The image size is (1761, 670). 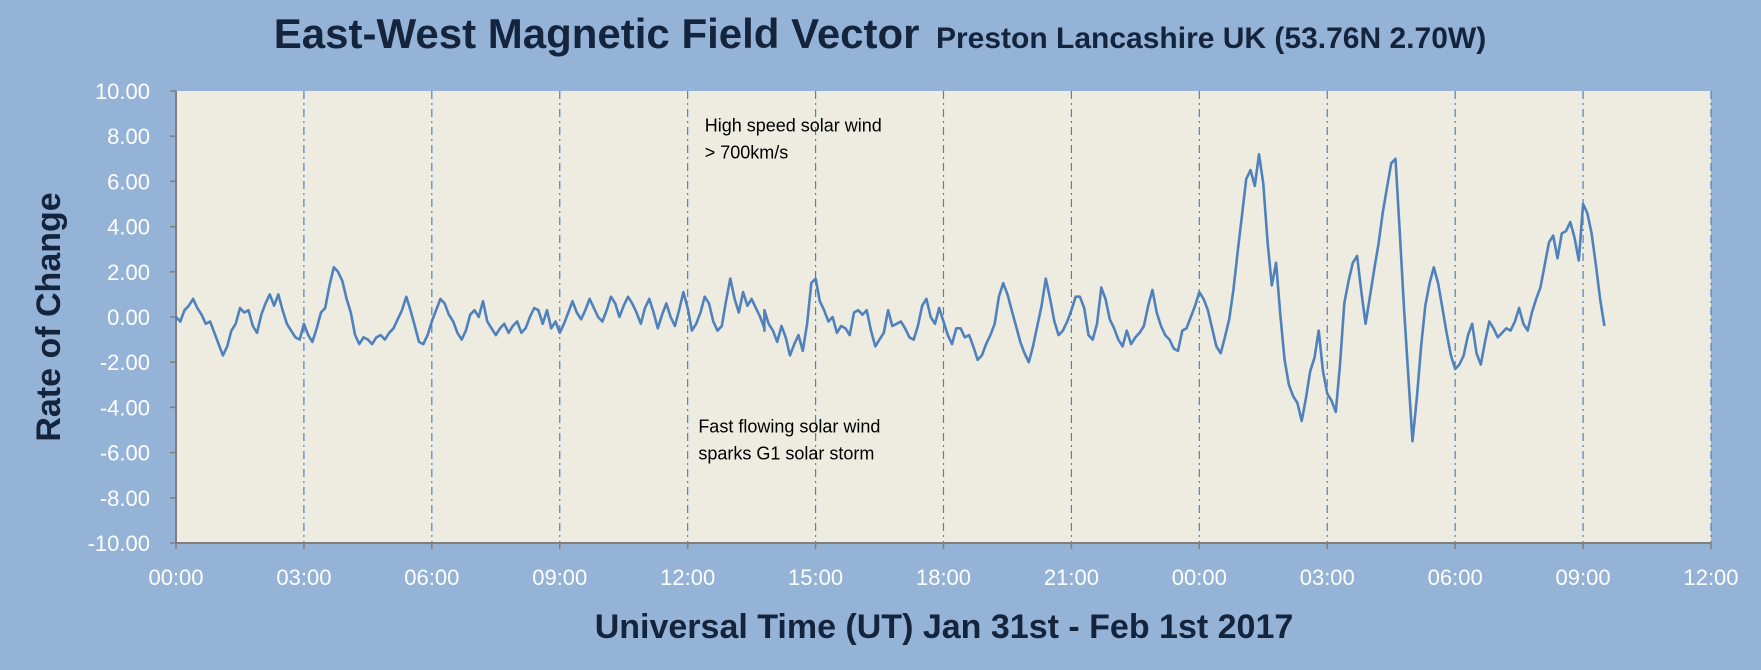 I want to click on chart-title: East-West Magnetic Field Vector, so click(x=597, y=33).